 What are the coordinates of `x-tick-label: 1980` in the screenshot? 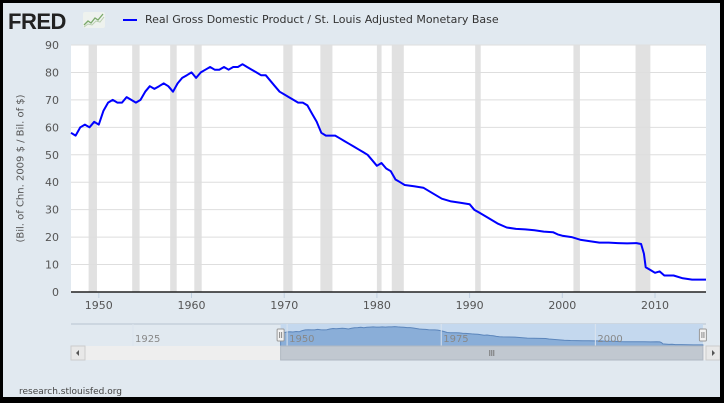 It's located at (377, 305).